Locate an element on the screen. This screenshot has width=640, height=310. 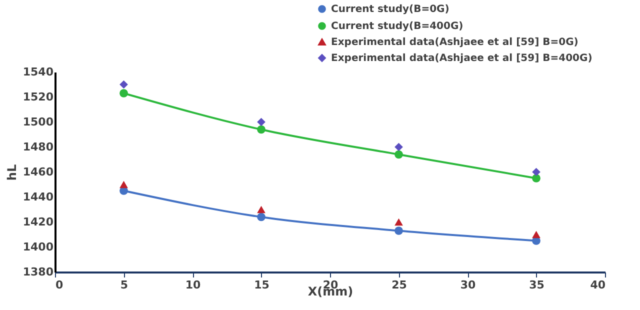
legend-label: Current study(B=400G) is located at coordinates (397, 26).